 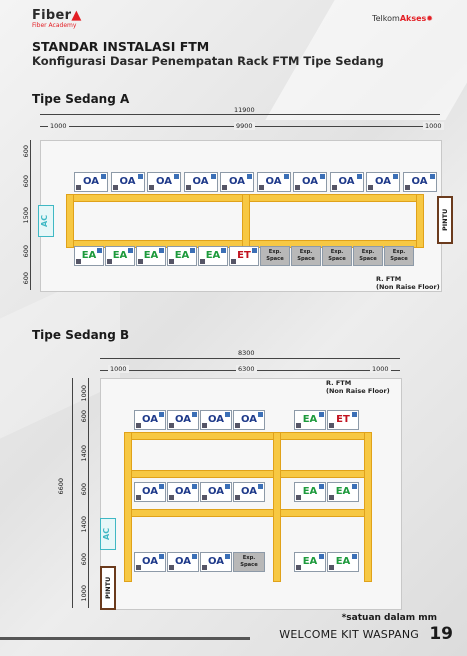 What do you see at coordinates (57, 18) in the screenshot?
I see `fiber-academy-logo: Fiber▲ Fiber Academy` at bounding box center [57, 18].